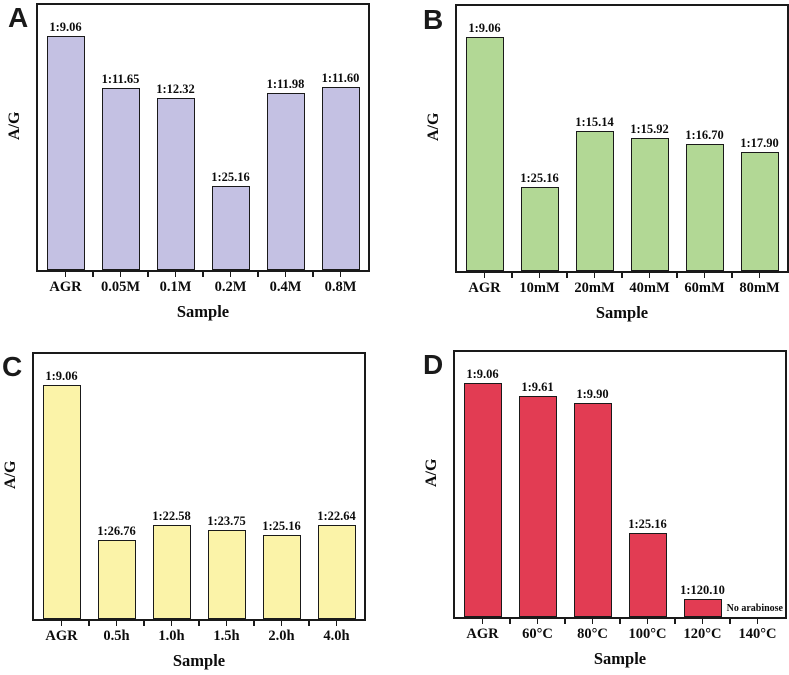  Describe the element at coordinates (537, 386) in the screenshot. I see `bar-value-label: 1:9.61` at that location.